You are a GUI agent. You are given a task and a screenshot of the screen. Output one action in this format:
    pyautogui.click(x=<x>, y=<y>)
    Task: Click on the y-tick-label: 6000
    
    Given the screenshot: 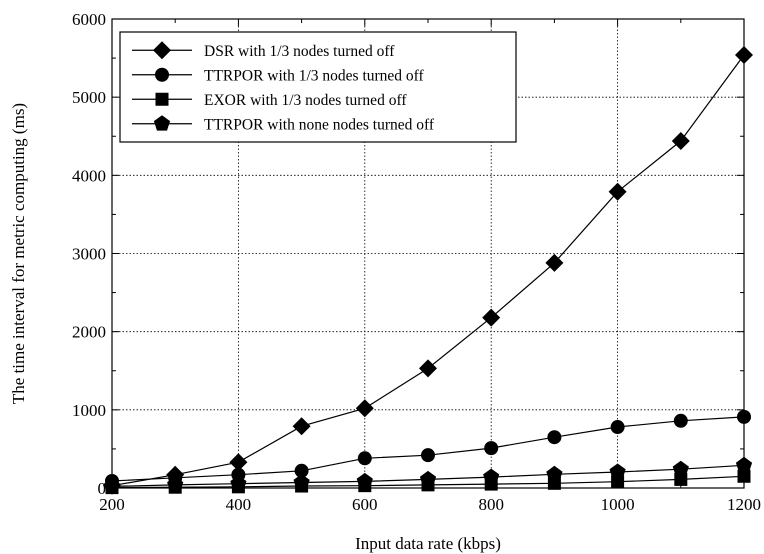 What is the action you would take?
    pyautogui.click(x=89, y=19)
    